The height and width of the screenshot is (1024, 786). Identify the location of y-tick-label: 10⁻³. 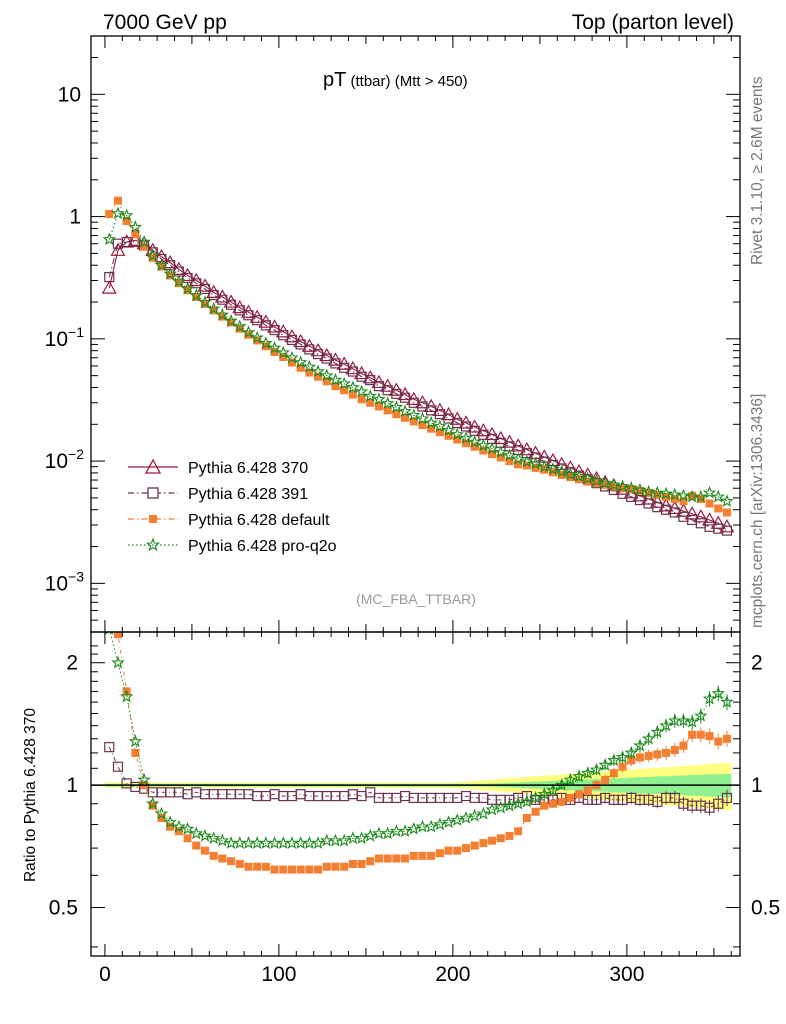
(65, 581).